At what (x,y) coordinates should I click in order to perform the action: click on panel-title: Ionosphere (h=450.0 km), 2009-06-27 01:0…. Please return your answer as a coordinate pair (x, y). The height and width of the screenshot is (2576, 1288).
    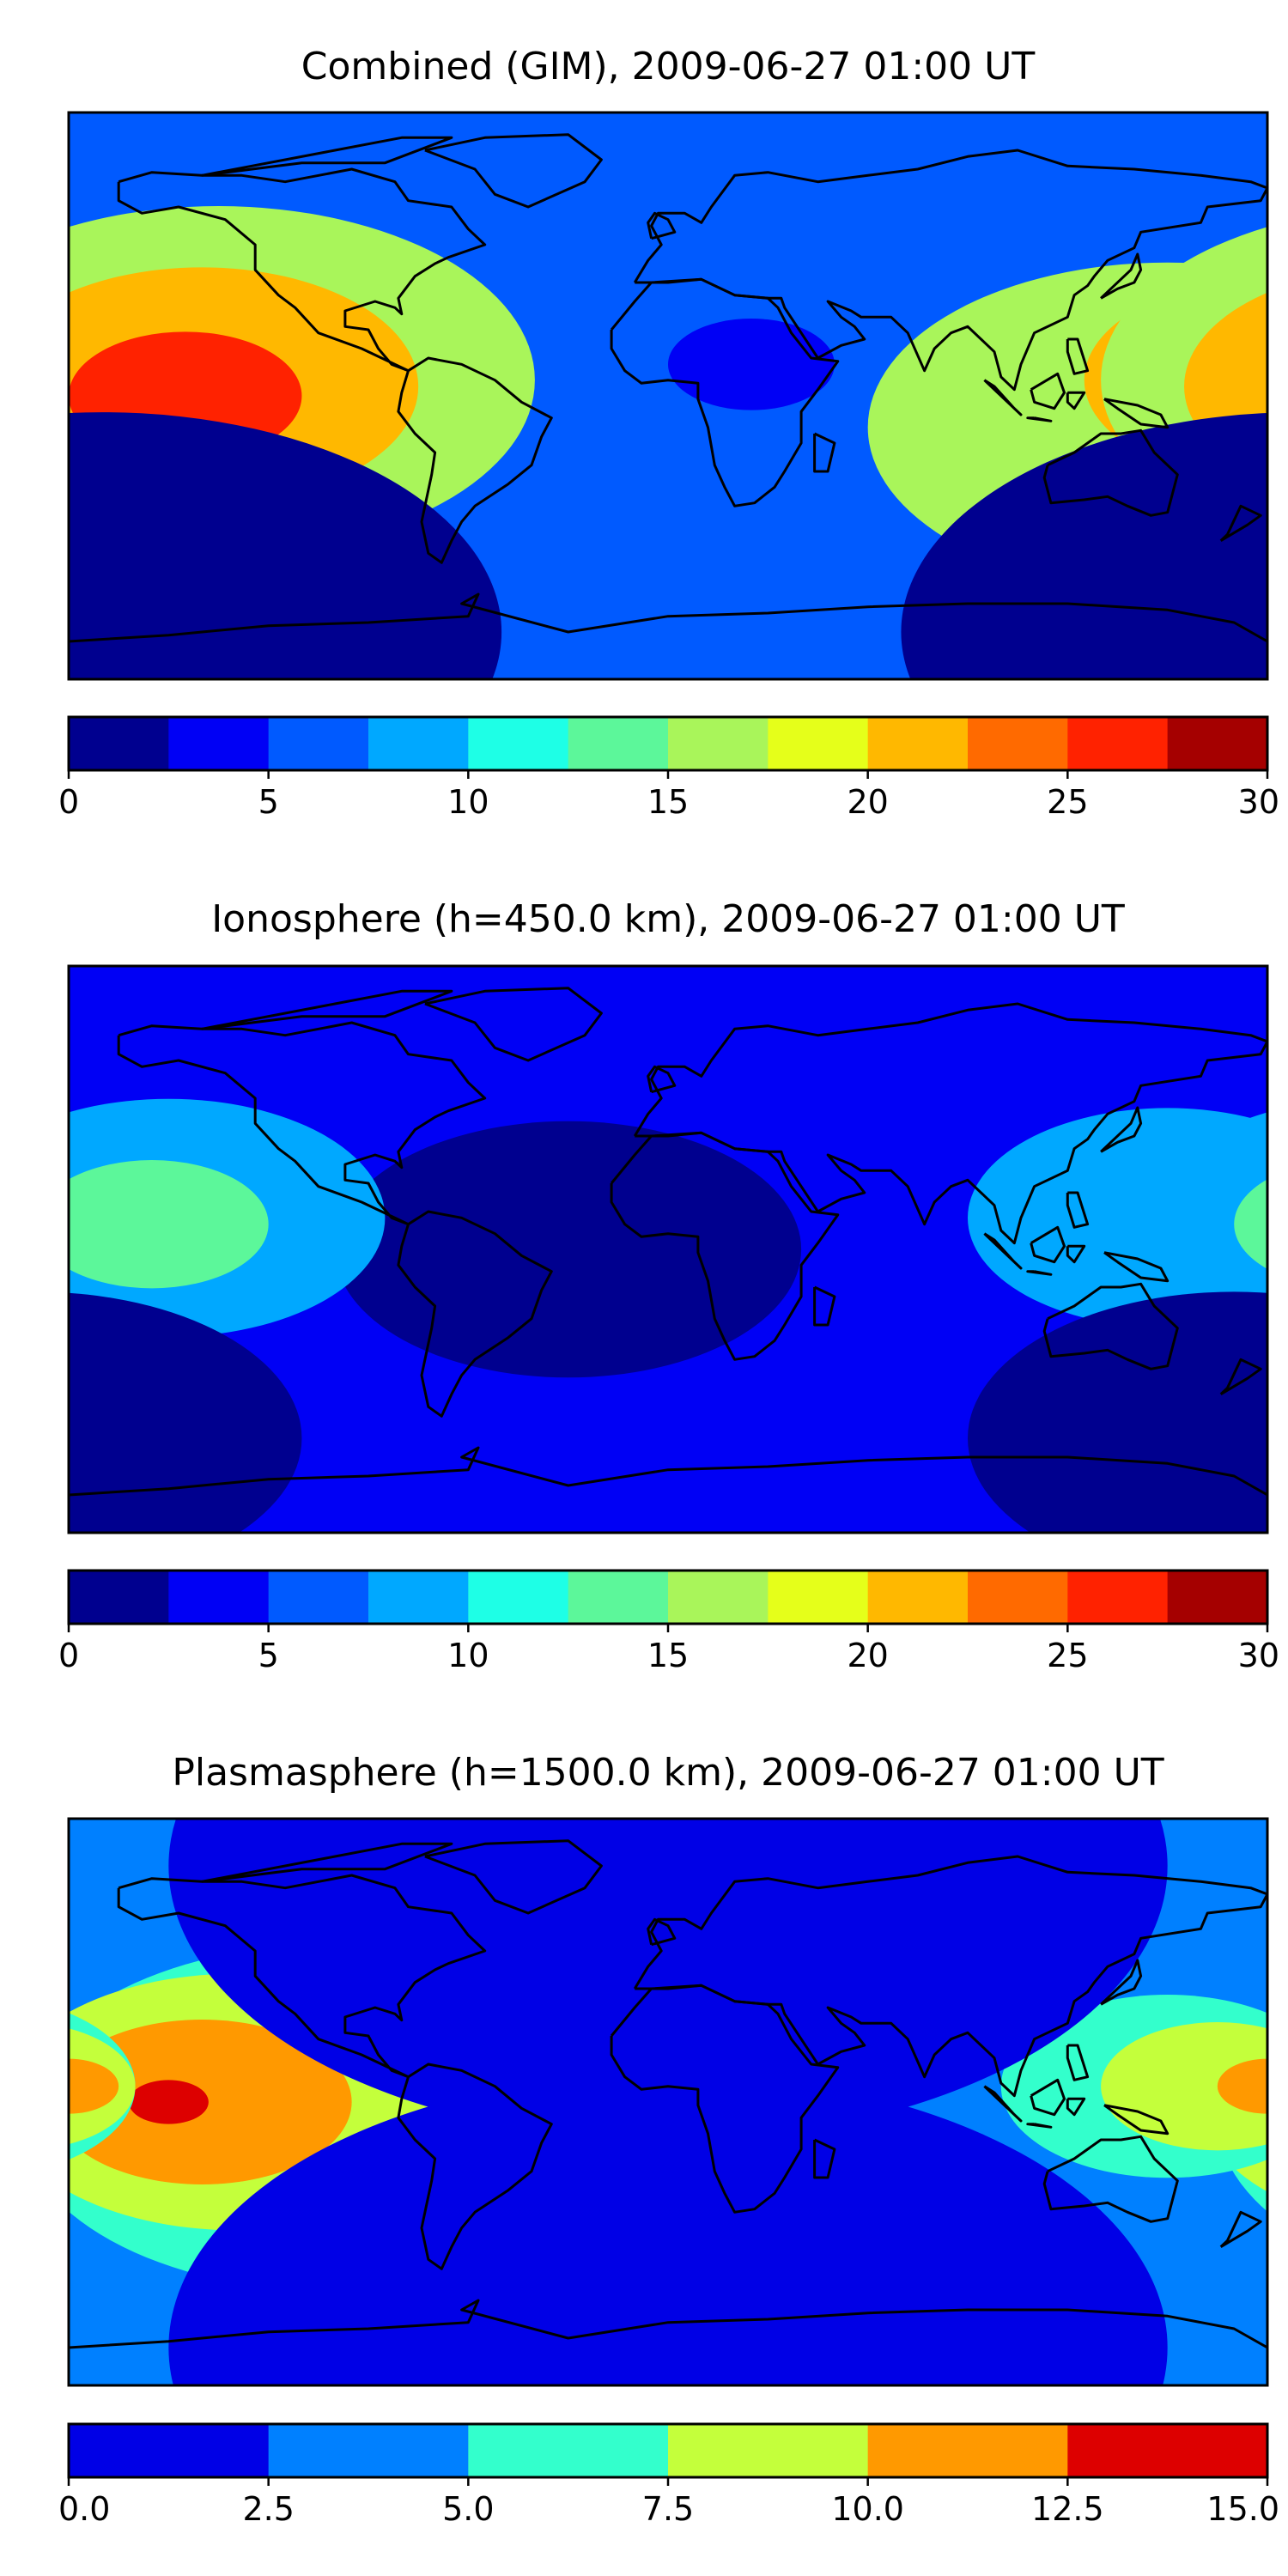
    Looking at the image, I should click on (668, 919).